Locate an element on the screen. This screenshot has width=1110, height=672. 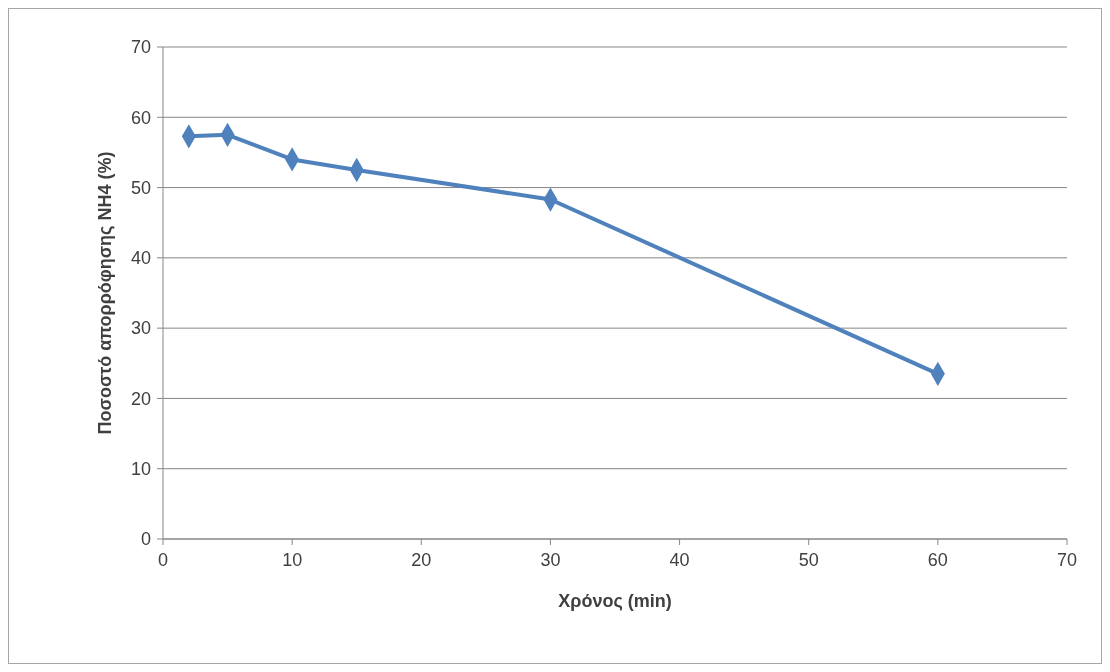
x-axis-title: Χρόνος (min) is located at coordinates (615, 601).